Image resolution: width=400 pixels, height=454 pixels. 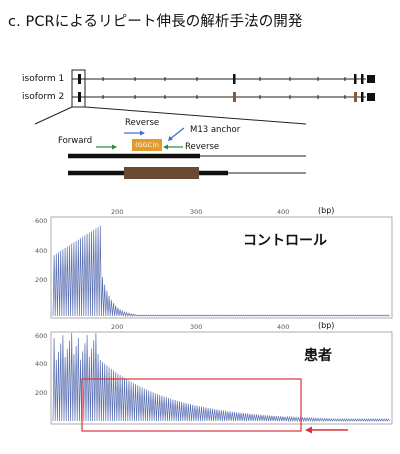 I want to click on control-unit: (bp), so click(x=326, y=210).